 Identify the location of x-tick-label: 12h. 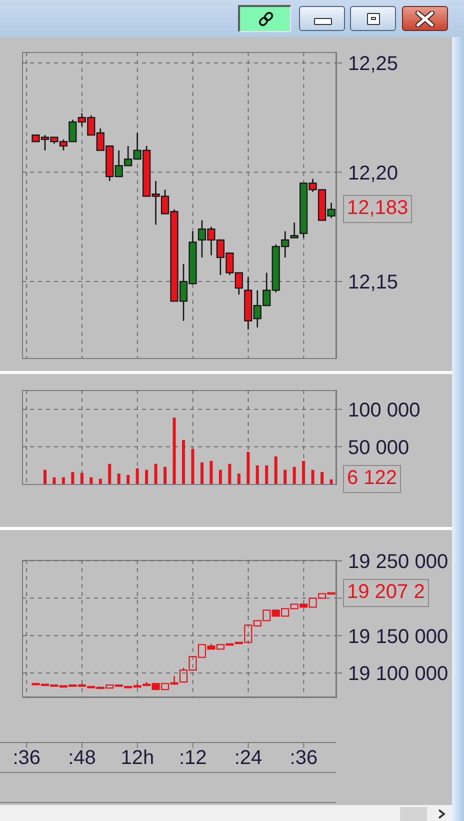
(137, 758).